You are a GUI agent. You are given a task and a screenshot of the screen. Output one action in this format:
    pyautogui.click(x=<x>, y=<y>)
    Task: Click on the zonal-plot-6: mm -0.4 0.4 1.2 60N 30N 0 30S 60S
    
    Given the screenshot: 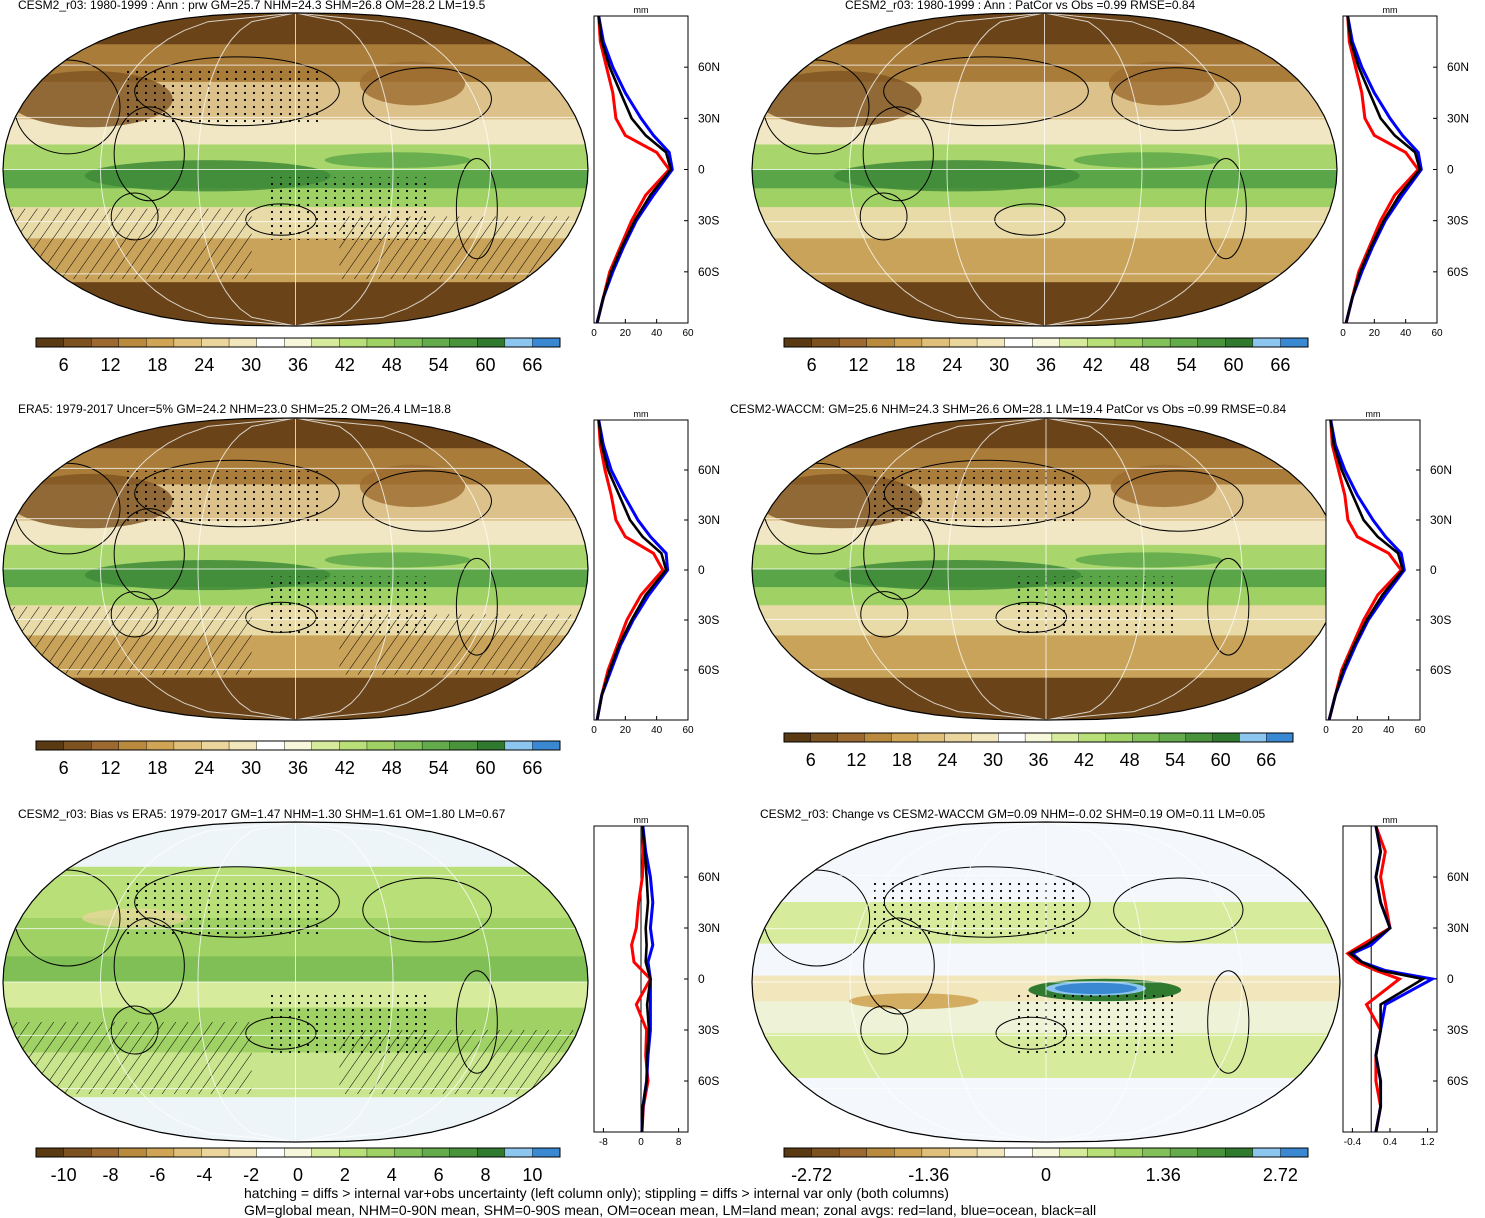 What is the action you would take?
    pyautogui.click(x=1405, y=981)
    